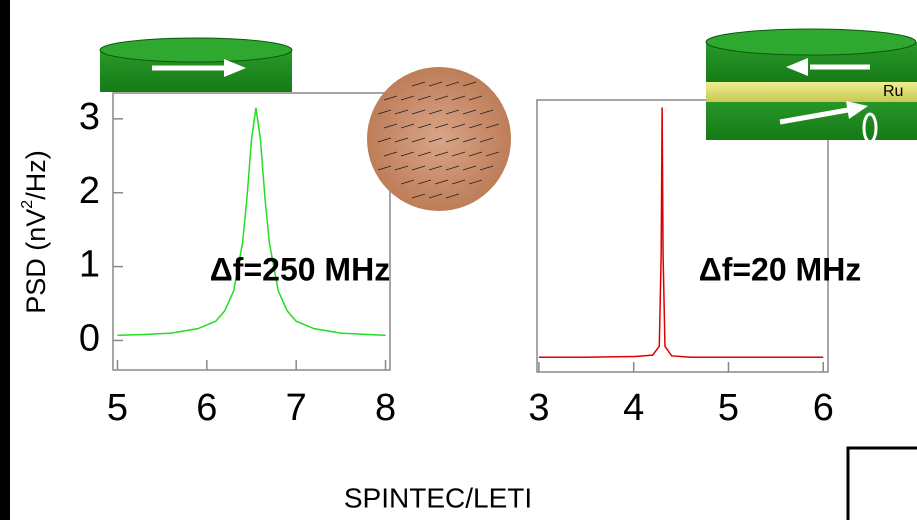  I want to click on ru-layer, so click(811, 91).